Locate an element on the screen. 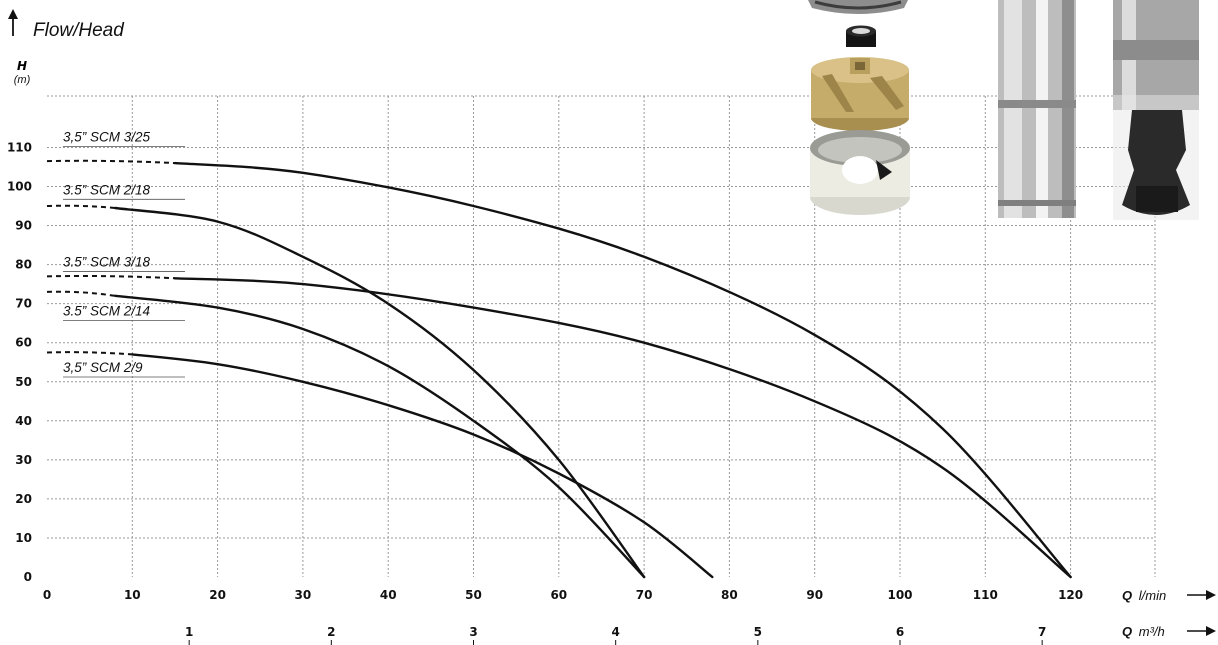  x-tick-label: 40 is located at coordinates (388, 595).